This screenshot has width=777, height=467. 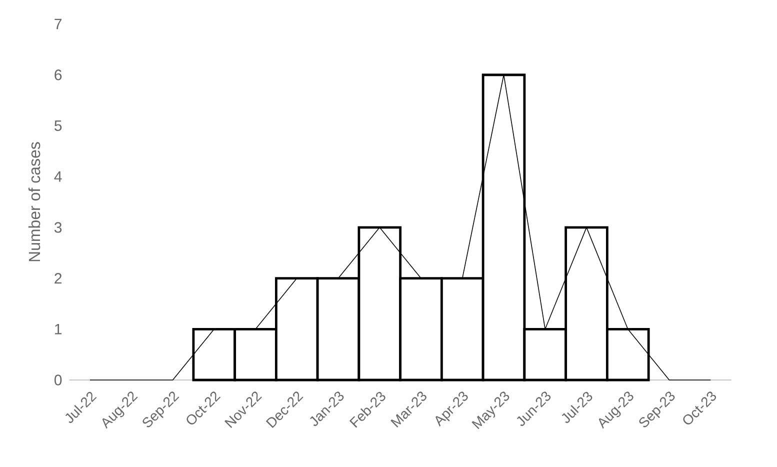 What do you see at coordinates (58, 329) in the screenshot?
I see `y-tick-label: 1` at bounding box center [58, 329].